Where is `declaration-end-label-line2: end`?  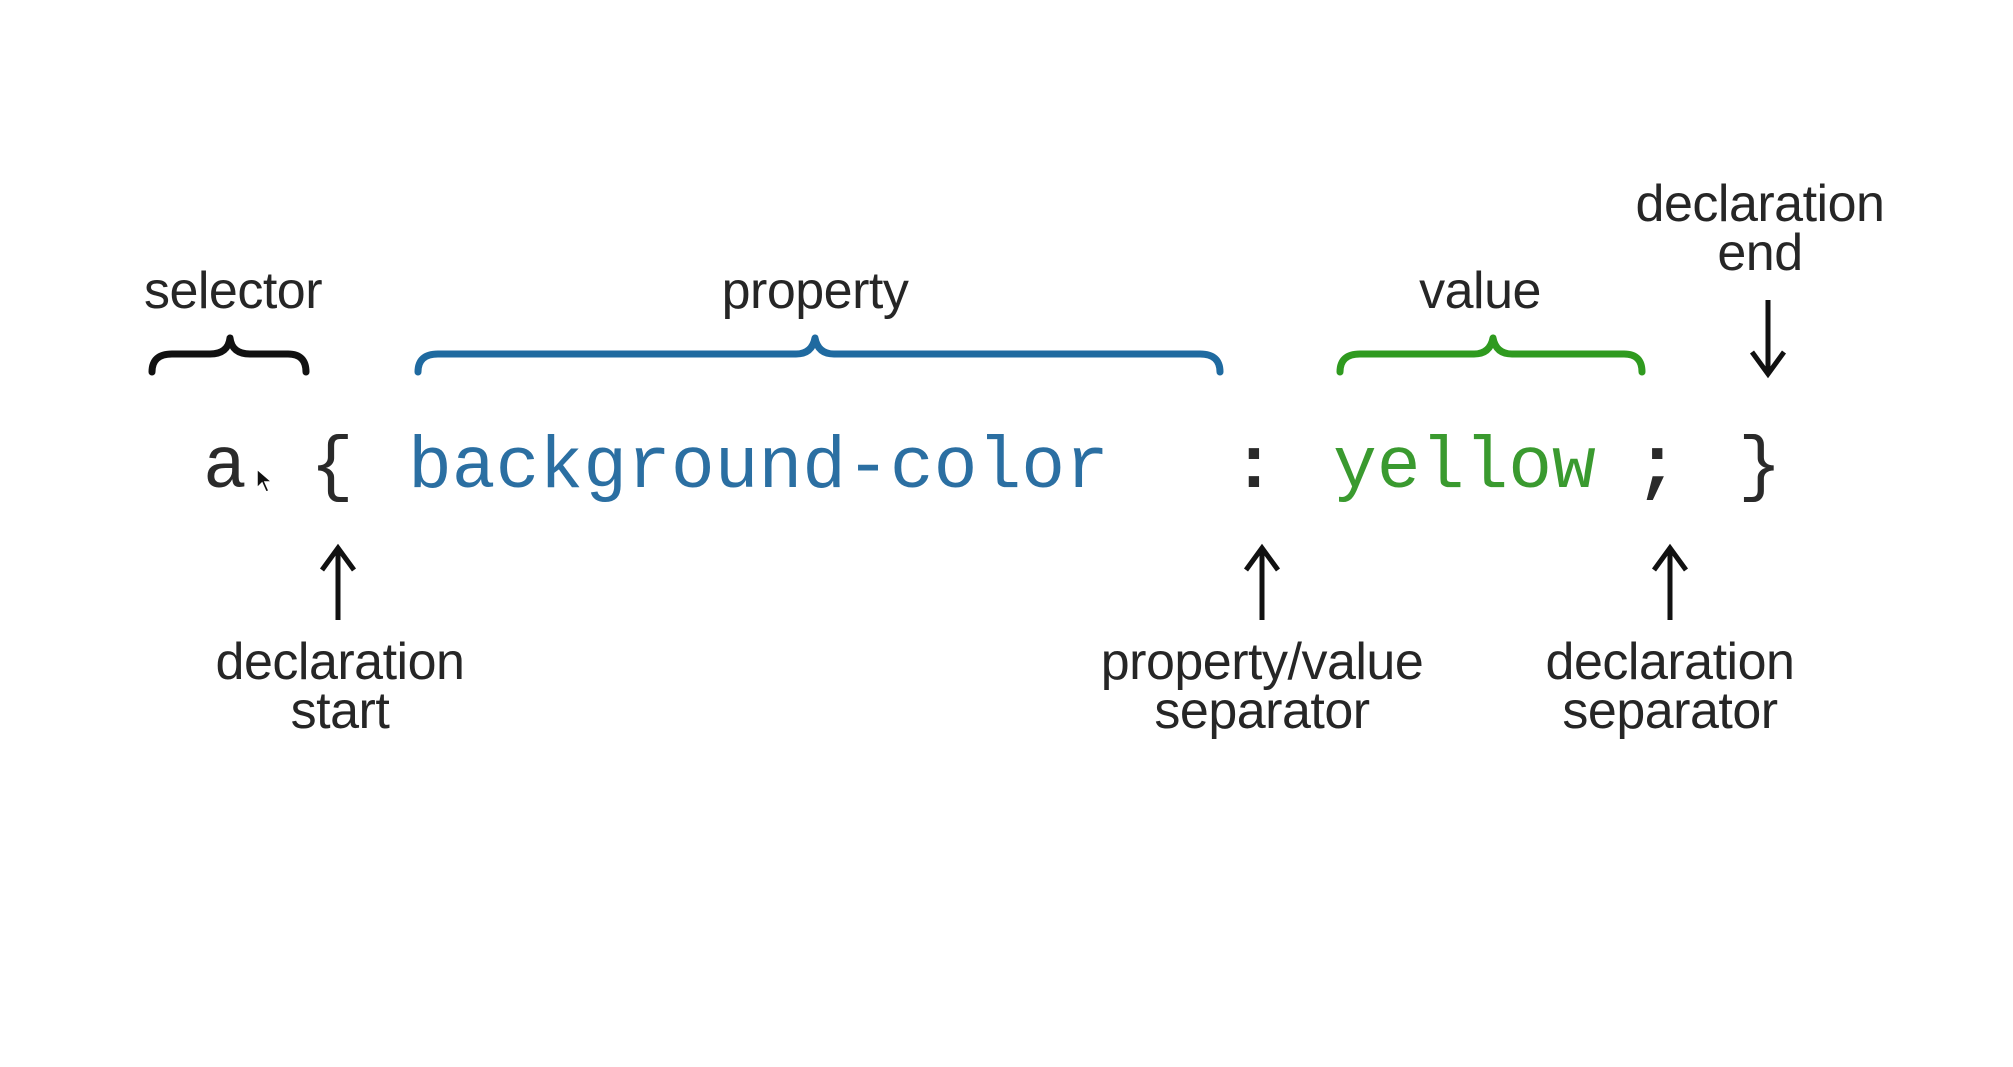
declaration-end-label-line2: end is located at coordinates (1760, 253).